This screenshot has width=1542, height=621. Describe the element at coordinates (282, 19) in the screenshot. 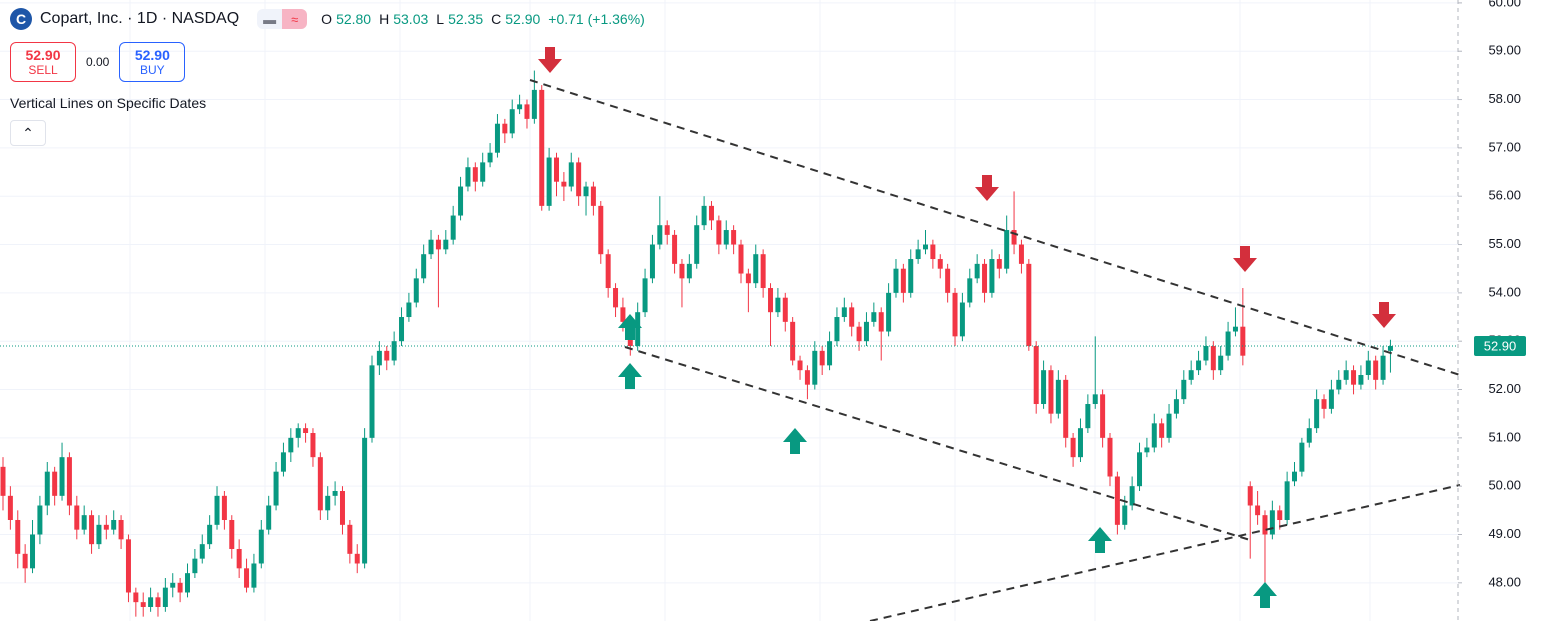

I see `toggle: ▬ ≈` at that location.